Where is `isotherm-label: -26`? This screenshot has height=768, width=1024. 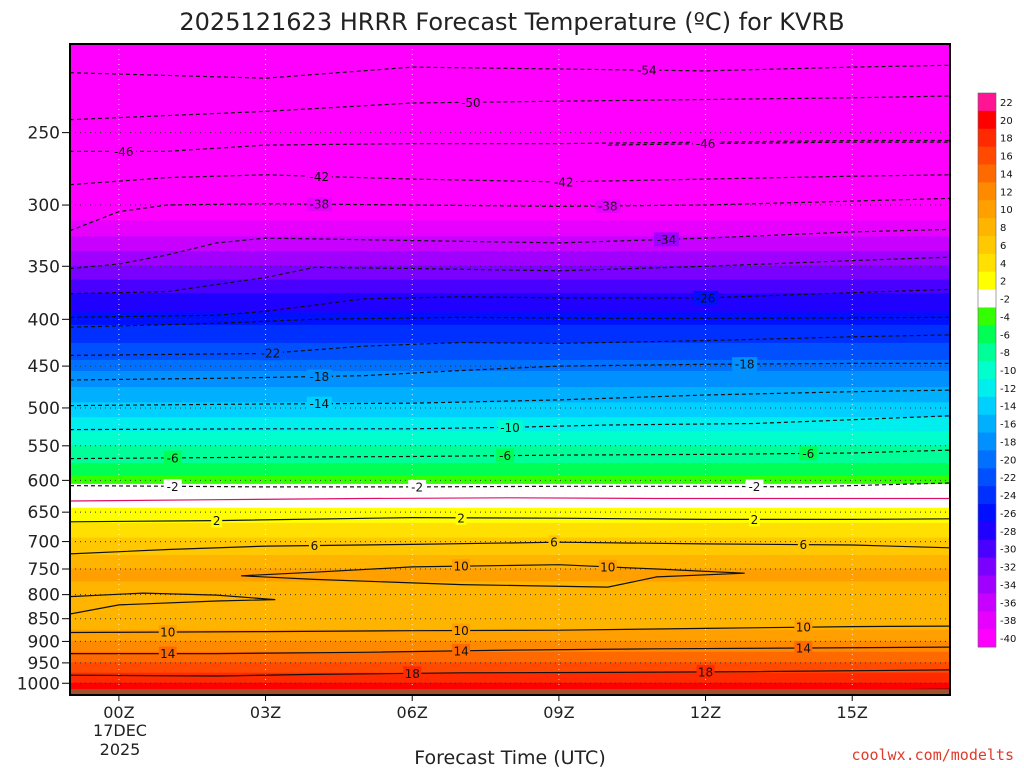
isotherm-label: -26 is located at coordinates (706, 298).